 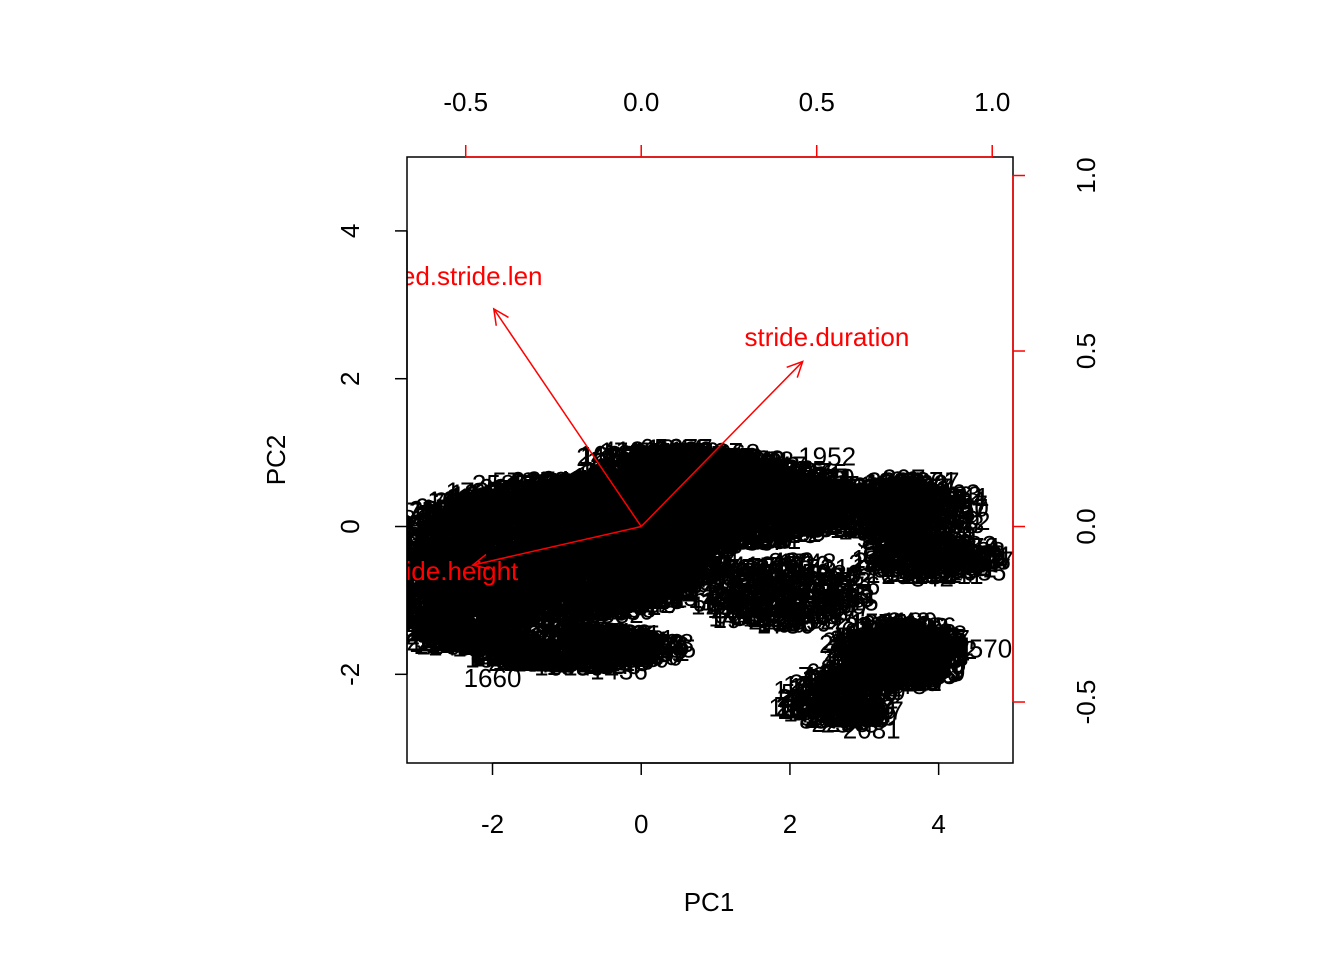 What do you see at coordinates (651, 512) in the screenshot?
I see `observation-label: 42` at bounding box center [651, 512].